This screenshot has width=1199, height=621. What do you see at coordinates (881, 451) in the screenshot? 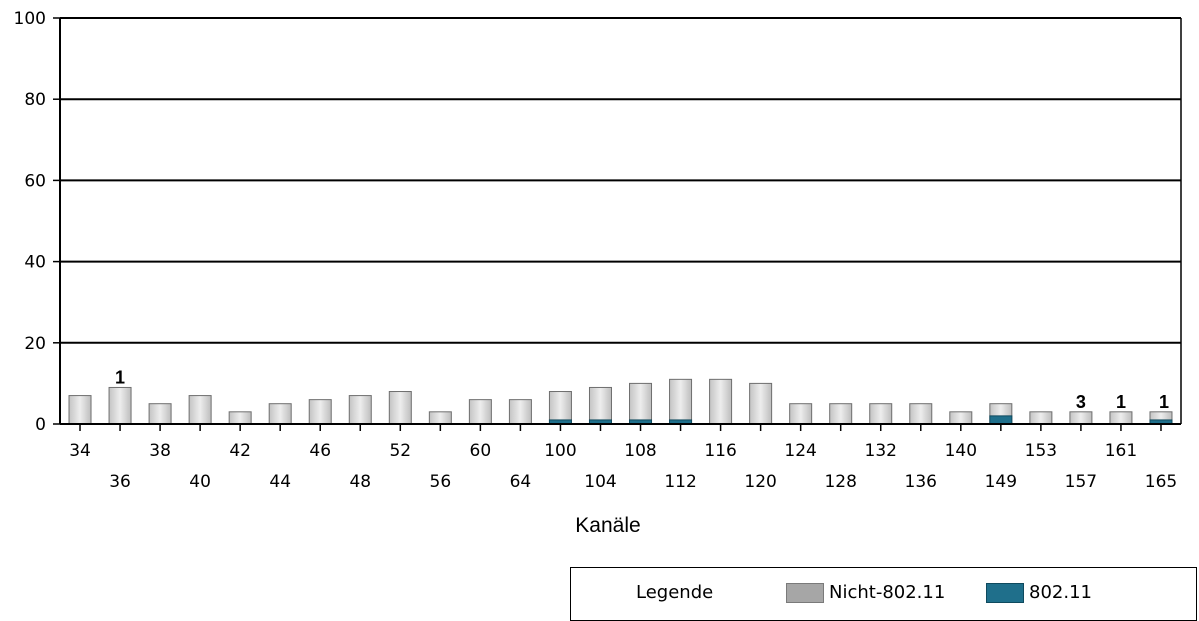
I see `x-tick-label-132: 132` at bounding box center [881, 451].